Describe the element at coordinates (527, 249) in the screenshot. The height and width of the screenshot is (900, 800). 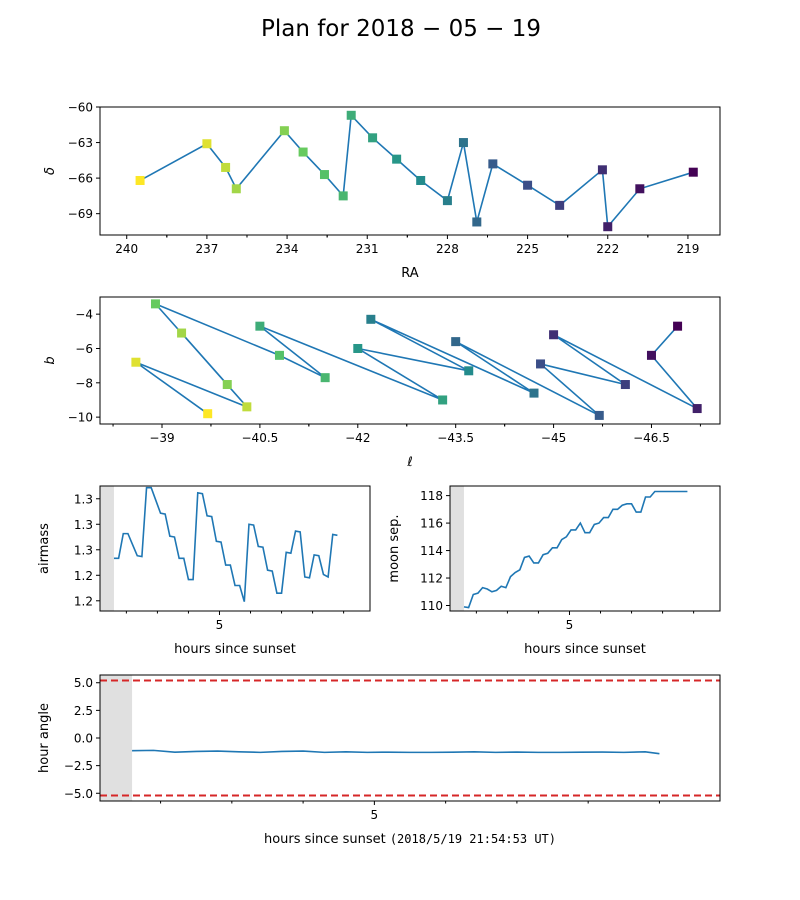
I see `x-tick-label: 225` at that location.